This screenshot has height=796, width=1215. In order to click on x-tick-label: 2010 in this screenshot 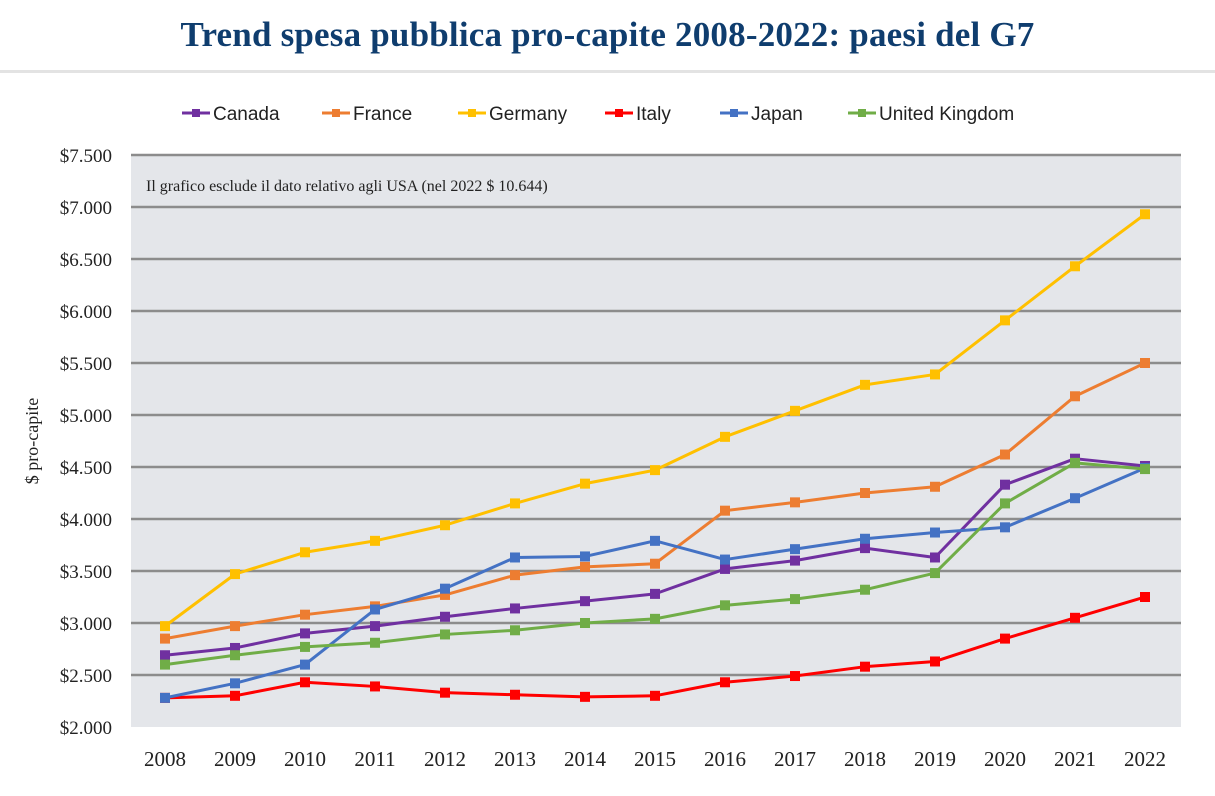, I will do `click(305, 759)`.